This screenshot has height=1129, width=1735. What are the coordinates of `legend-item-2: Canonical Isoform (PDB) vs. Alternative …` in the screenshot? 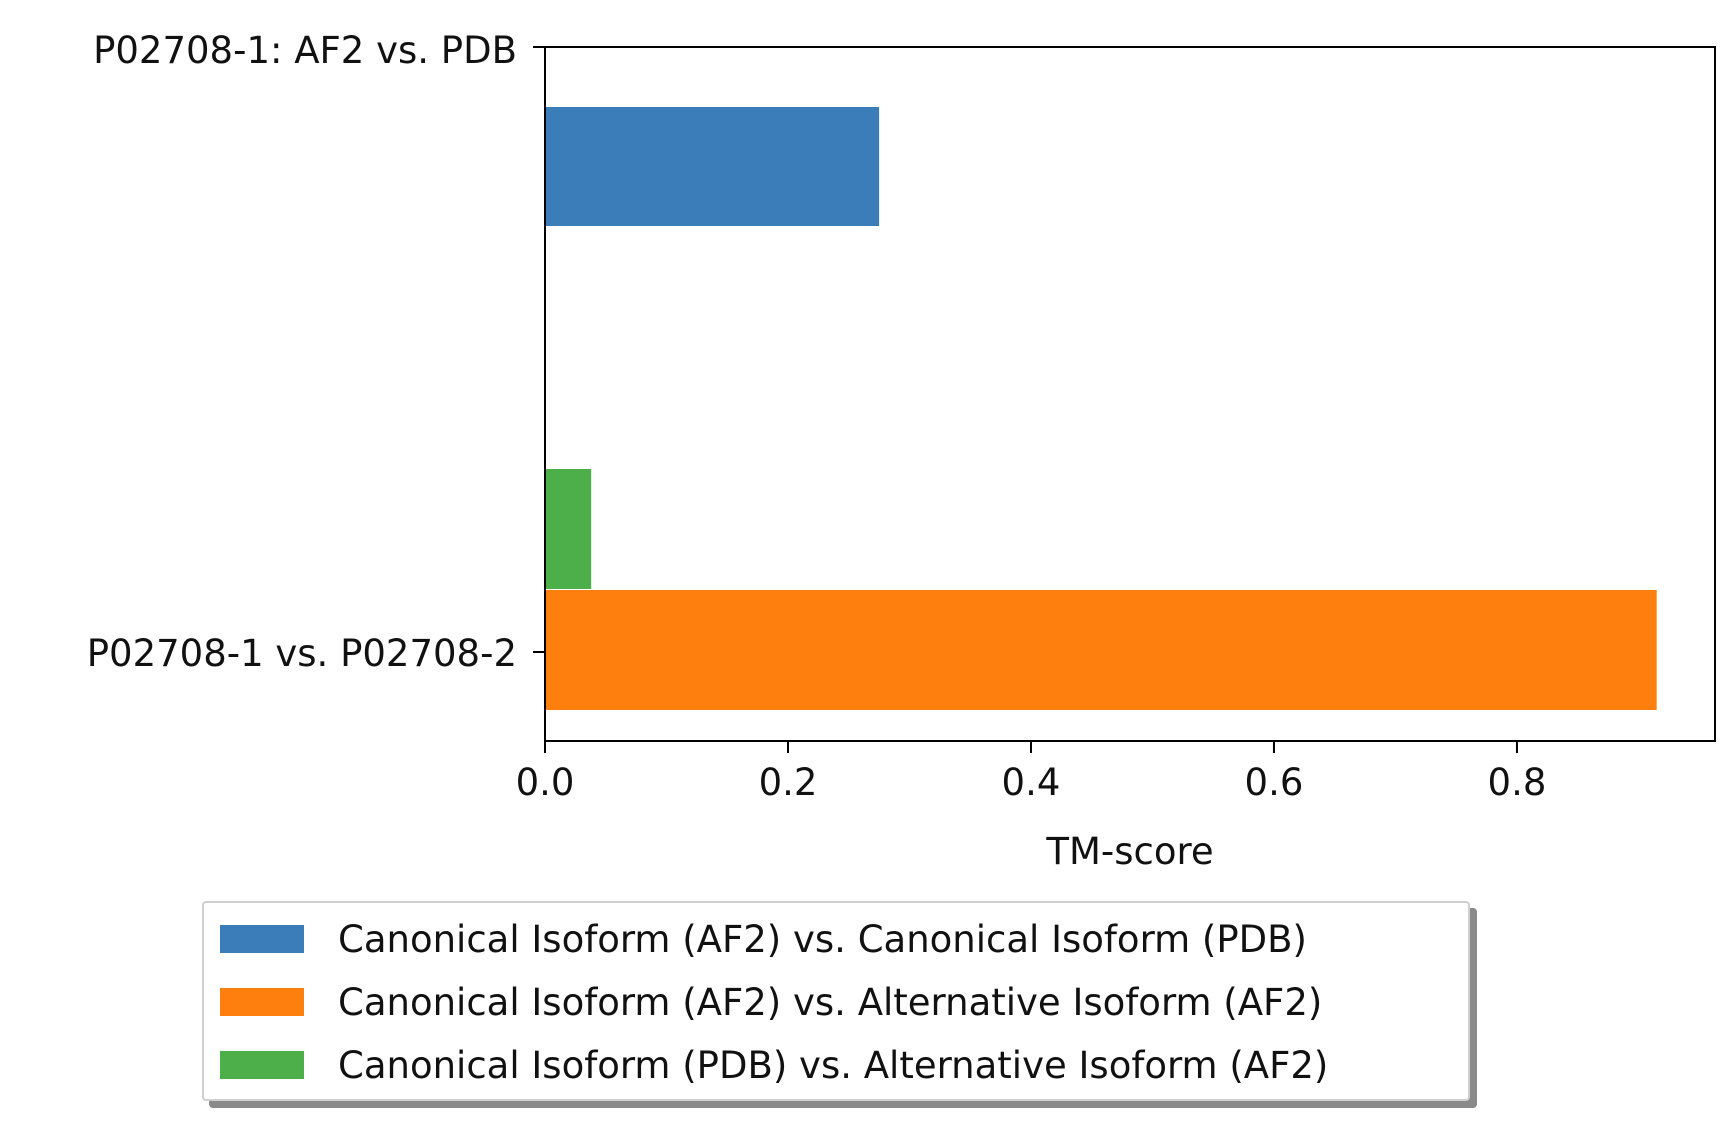 It's located at (774, 1065).